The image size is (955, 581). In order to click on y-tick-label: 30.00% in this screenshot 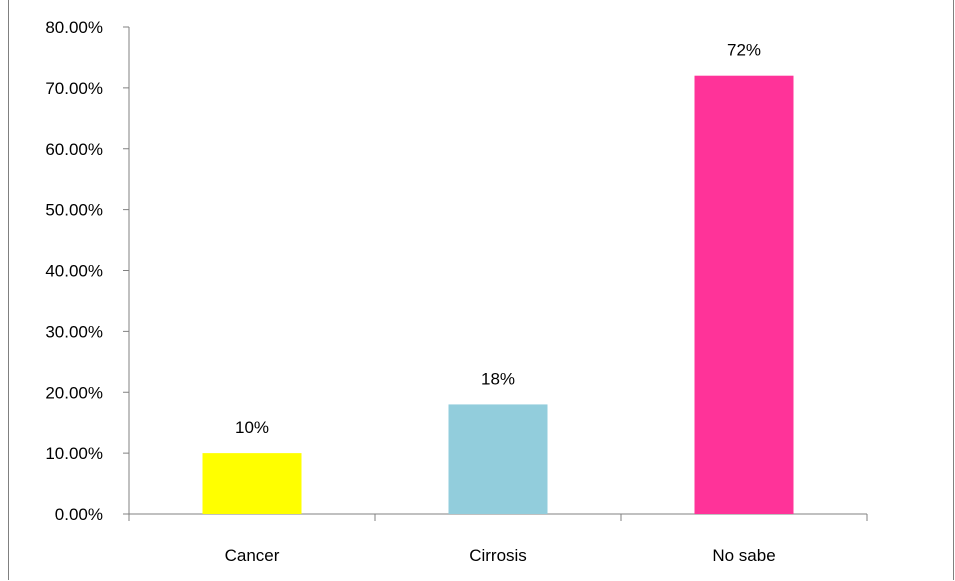, I will do `click(74, 331)`.